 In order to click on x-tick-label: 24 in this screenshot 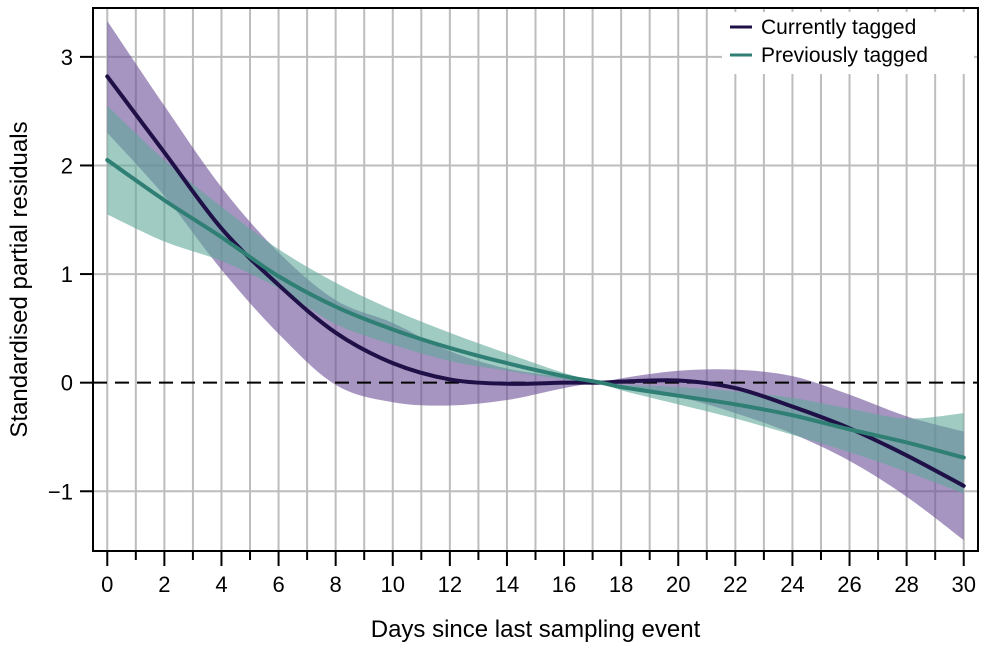, I will do `click(792, 584)`.